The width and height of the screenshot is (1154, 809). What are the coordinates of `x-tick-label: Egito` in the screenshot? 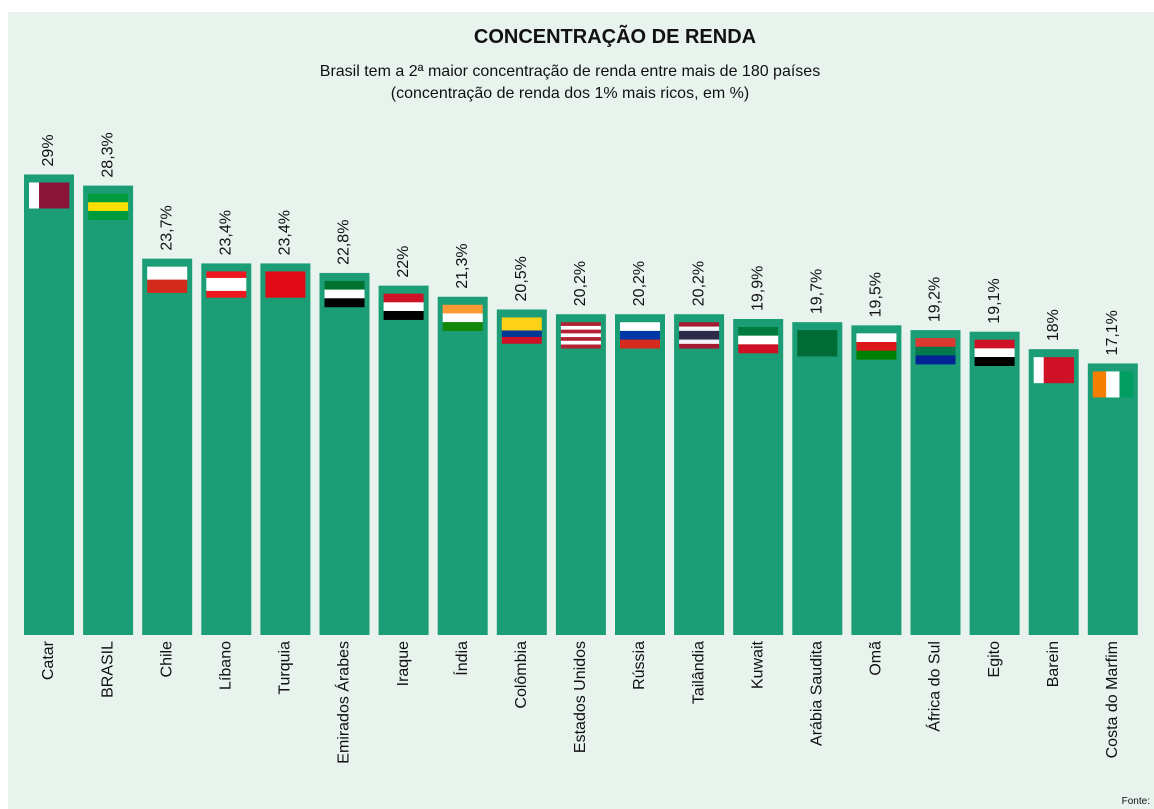 It's located at (994, 659).